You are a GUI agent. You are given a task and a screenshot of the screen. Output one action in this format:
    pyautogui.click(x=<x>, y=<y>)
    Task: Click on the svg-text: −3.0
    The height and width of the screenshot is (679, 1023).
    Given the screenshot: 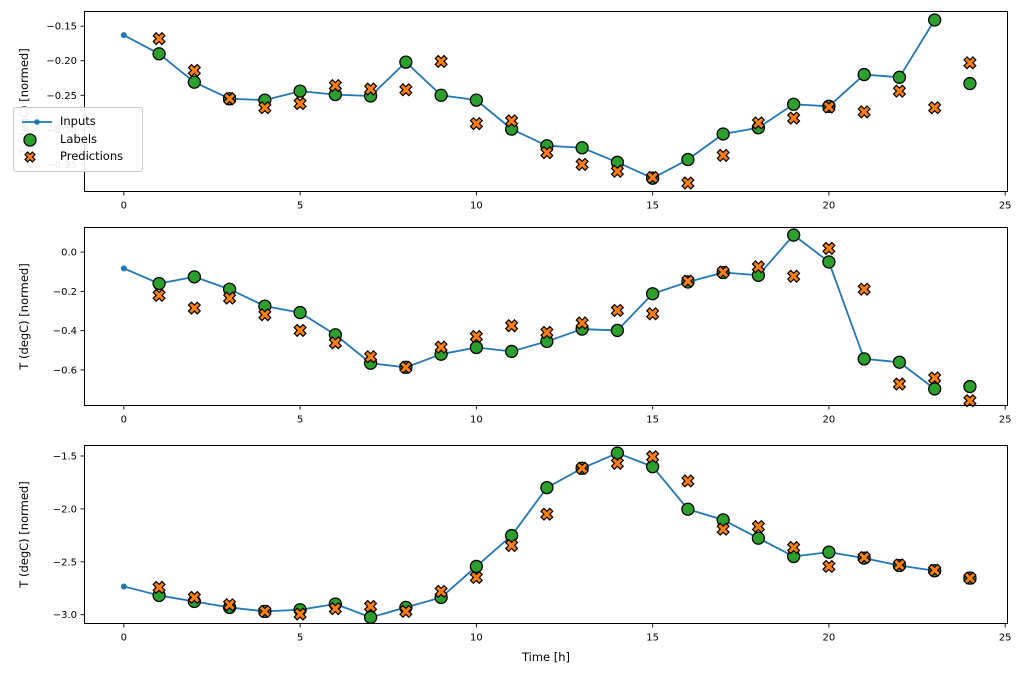 What is the action you would take?
    pyautogui.click(x=65, y=615)
    